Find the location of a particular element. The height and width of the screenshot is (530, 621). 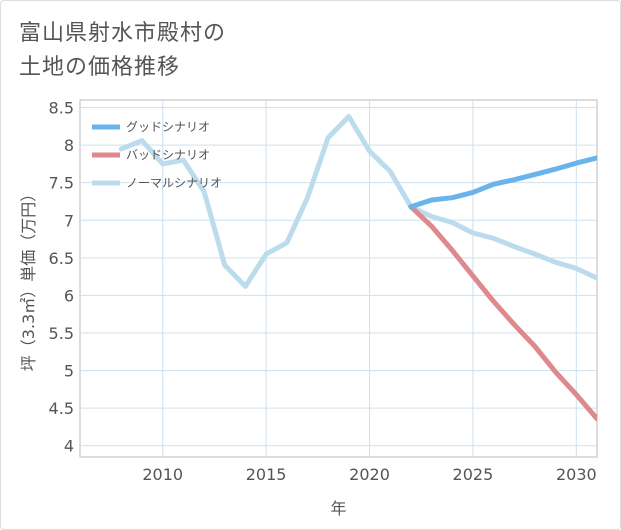

y-tick-label: 4 is located at coordinates (69, 446).